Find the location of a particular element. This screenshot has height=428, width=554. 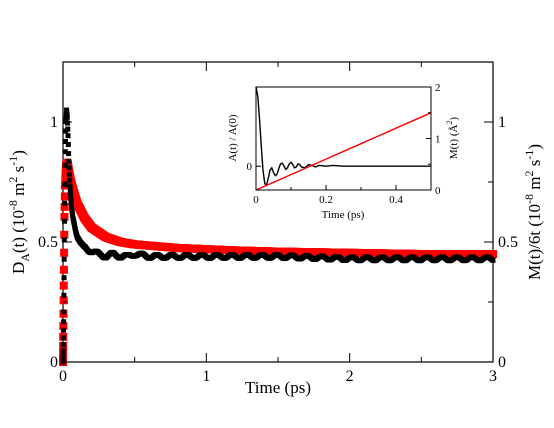

inset-x-tick-label: 0.4 is located at coordinates (396, 200).